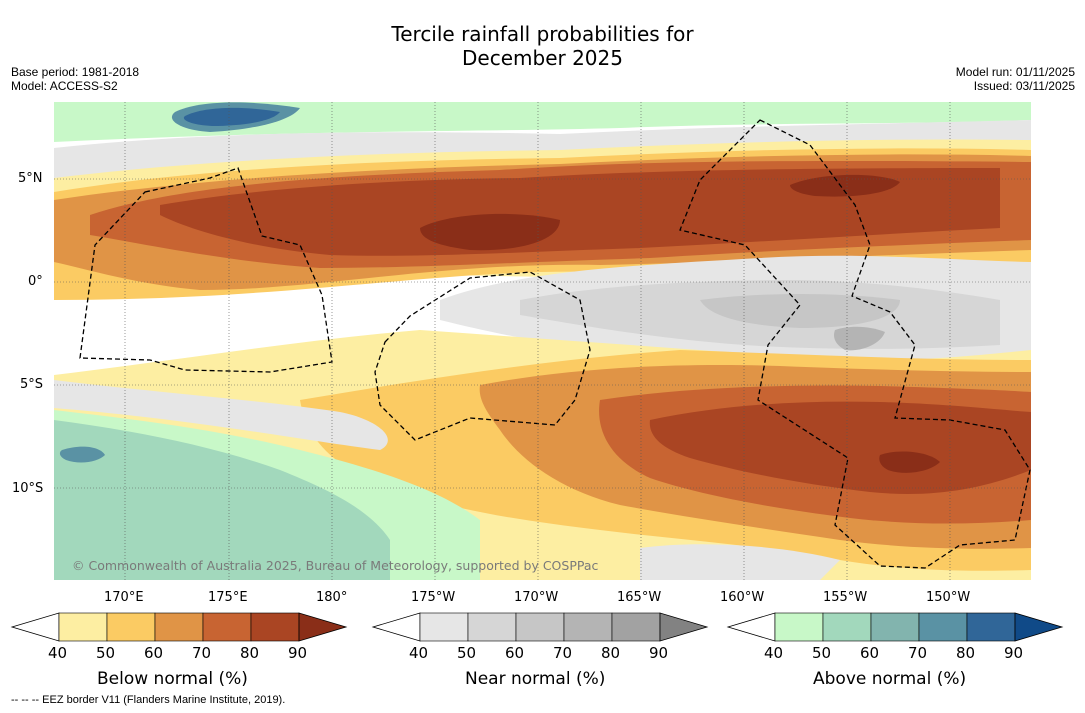 The width and height of the screenshot is (1085, 713). Describe the element at coordinates (659, 653) in the screenshot. I see `cb-near-tick-90: 90` at that location.